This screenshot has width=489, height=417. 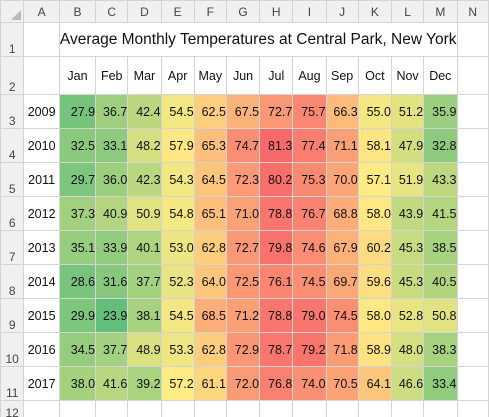 What do you see at coordinates (210, 281) in the screenshot?
I see `temperature-cell: 64.0` at bounding box center [210, 281].